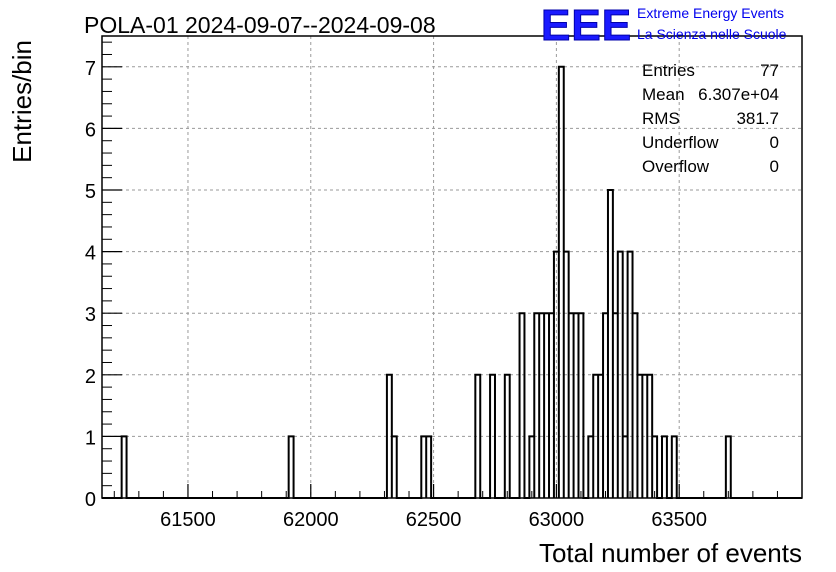 Image resolution: width=836 pixels, height=572 pixels. Describe the element at coordinates (311, 520) in the screenshot. I see `x-tick-label: 62000` at that location.